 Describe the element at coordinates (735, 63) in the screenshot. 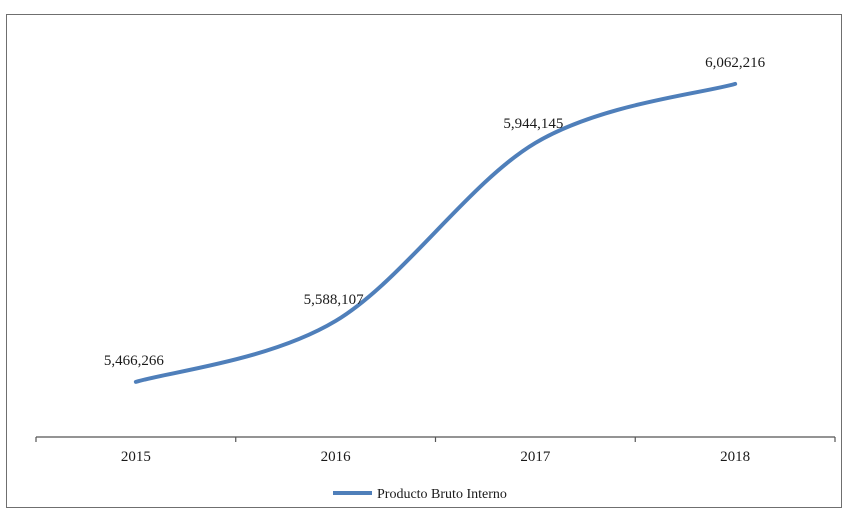

I see `data-label: 6,062,216` at that location.